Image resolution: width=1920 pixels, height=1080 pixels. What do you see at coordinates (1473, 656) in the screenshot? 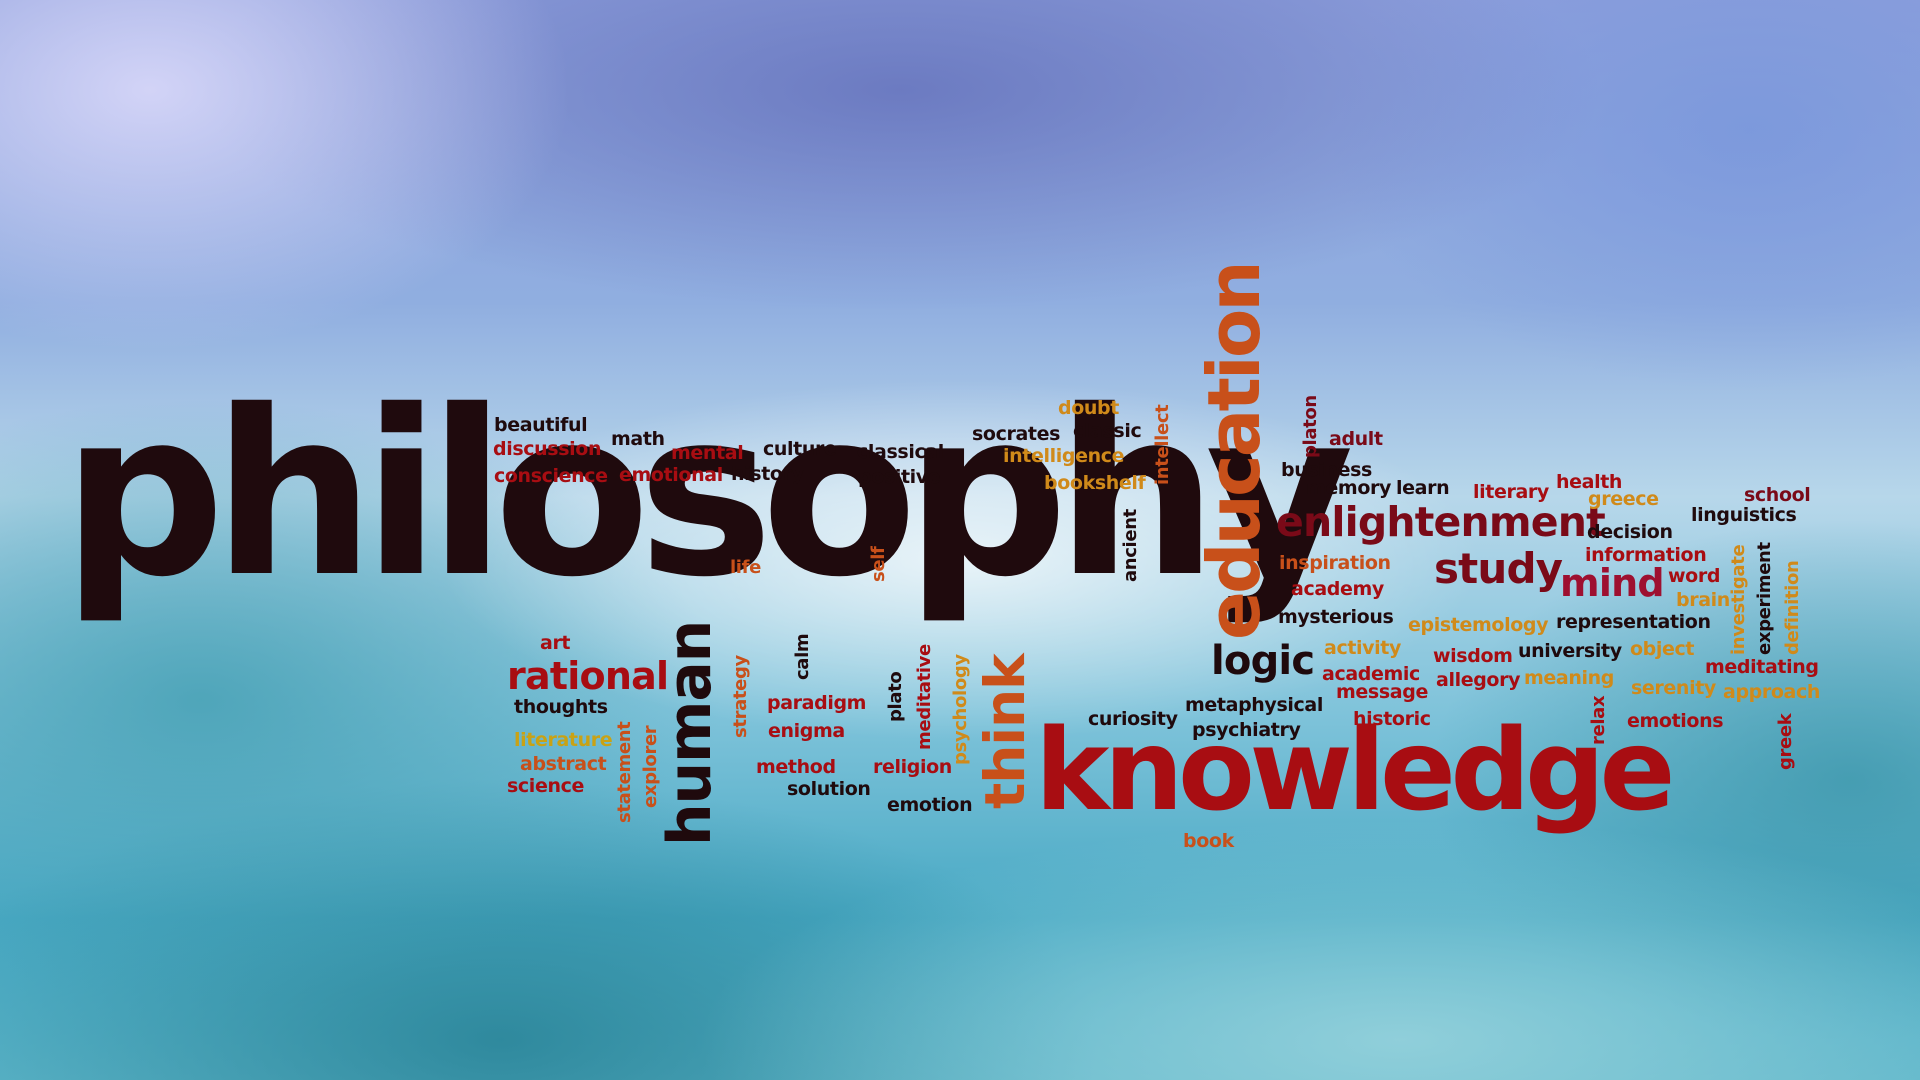
I see `word-wisdom: wisdom` at bounding box center [1473, 656].